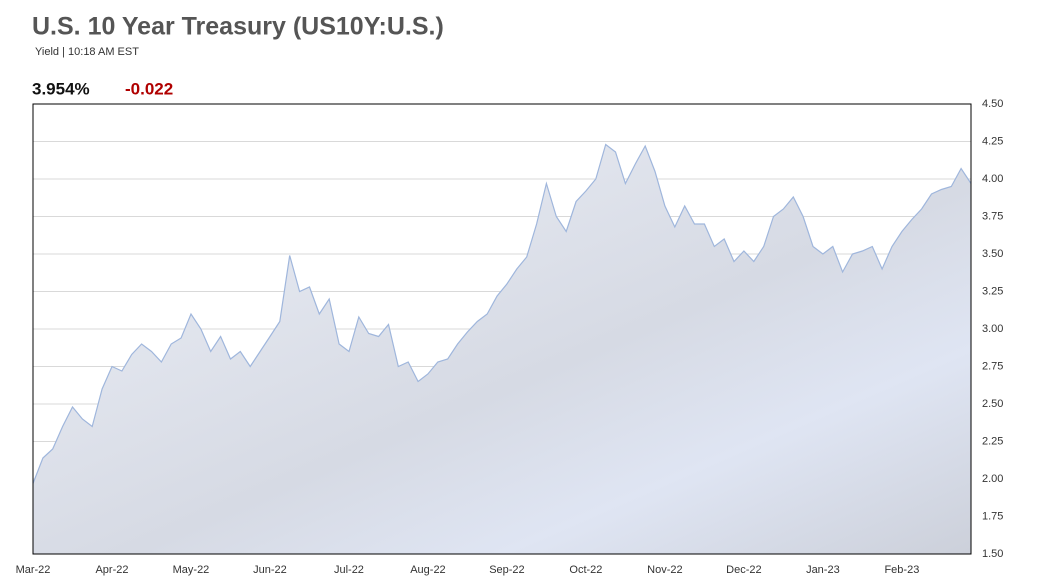 This screenshot has height=583, width=1045. Describe the element at coordinates (111, 570) in the screenshot. I see `x-tick-label: Apr-22` at that location.